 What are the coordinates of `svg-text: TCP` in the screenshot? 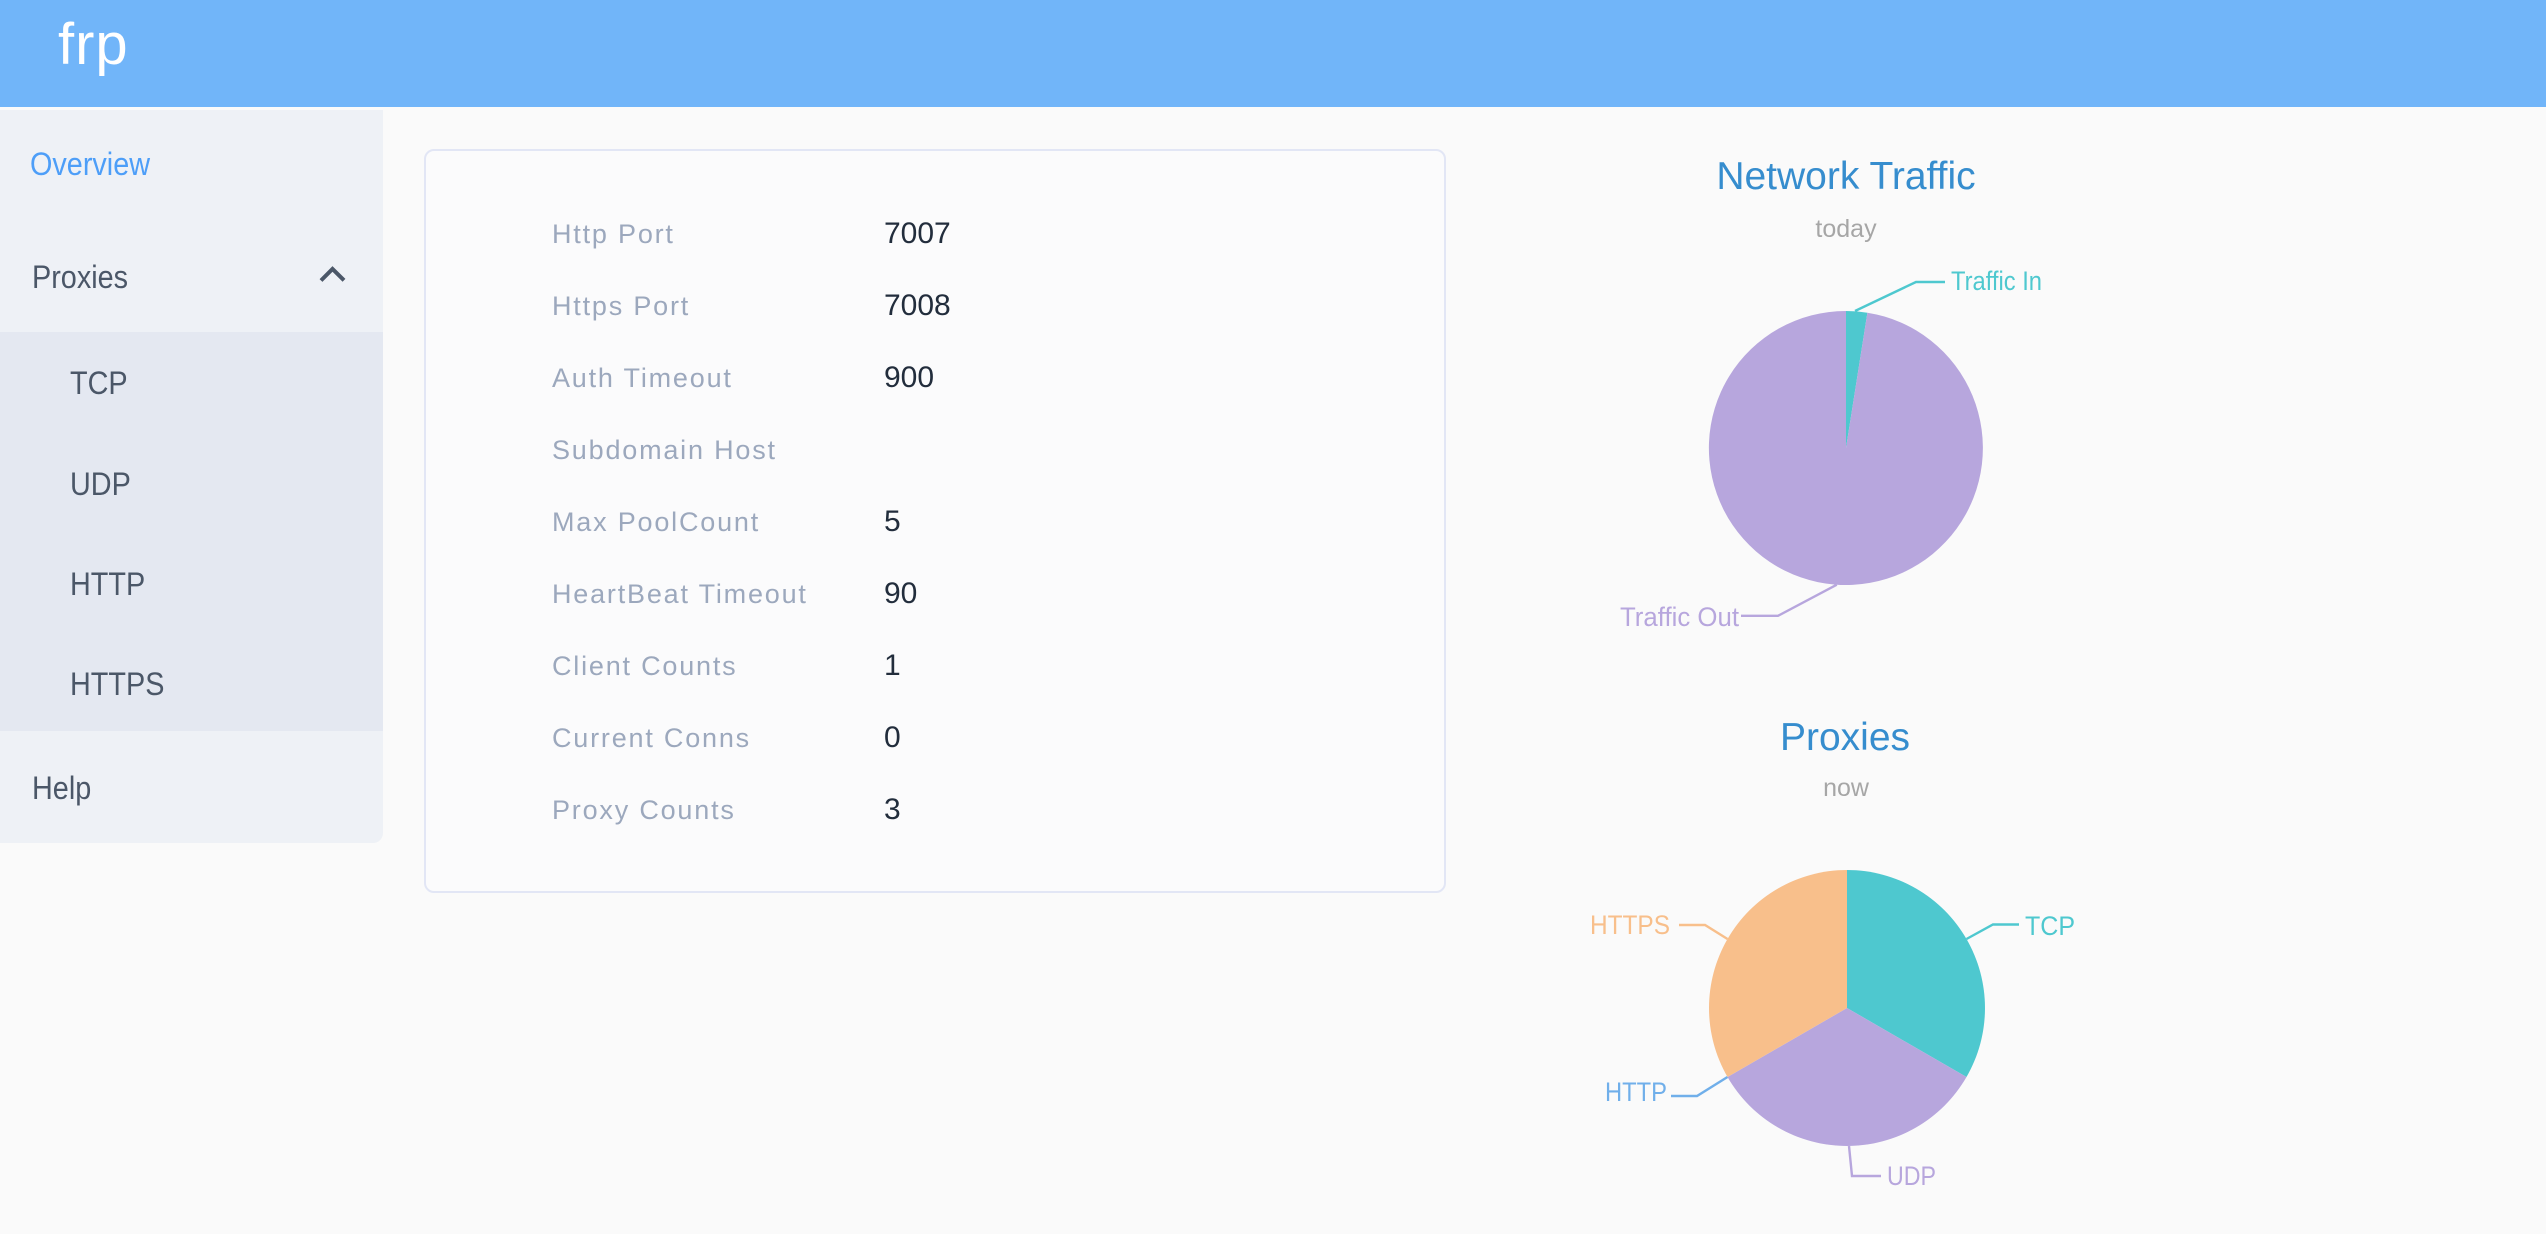 It's located at (2050, 926).